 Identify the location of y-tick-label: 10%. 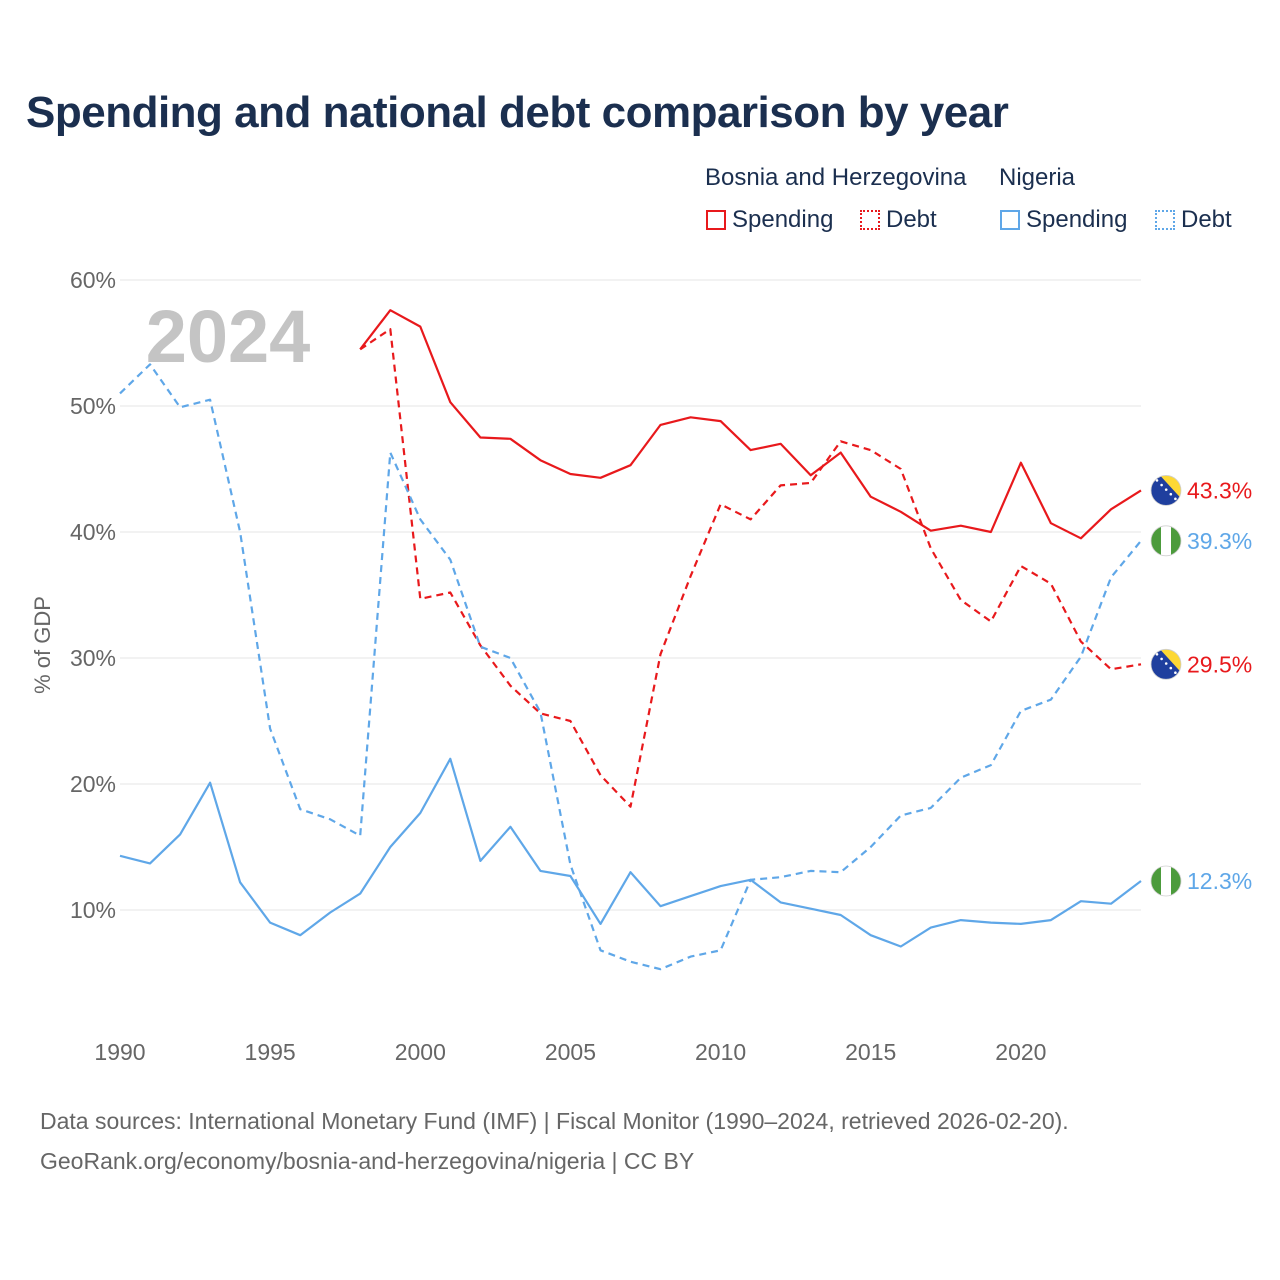
(93, 910).